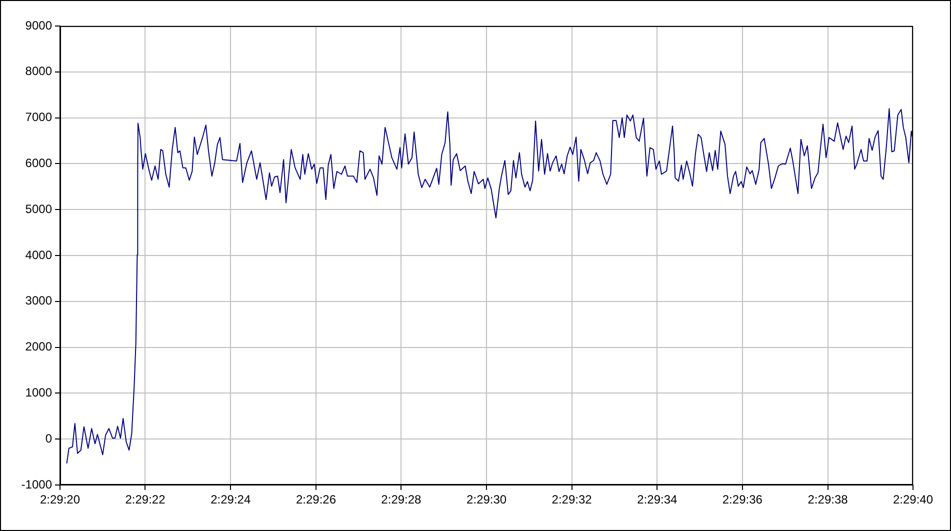  I want to click on y-tick-label: 2000, so click(38, 347).